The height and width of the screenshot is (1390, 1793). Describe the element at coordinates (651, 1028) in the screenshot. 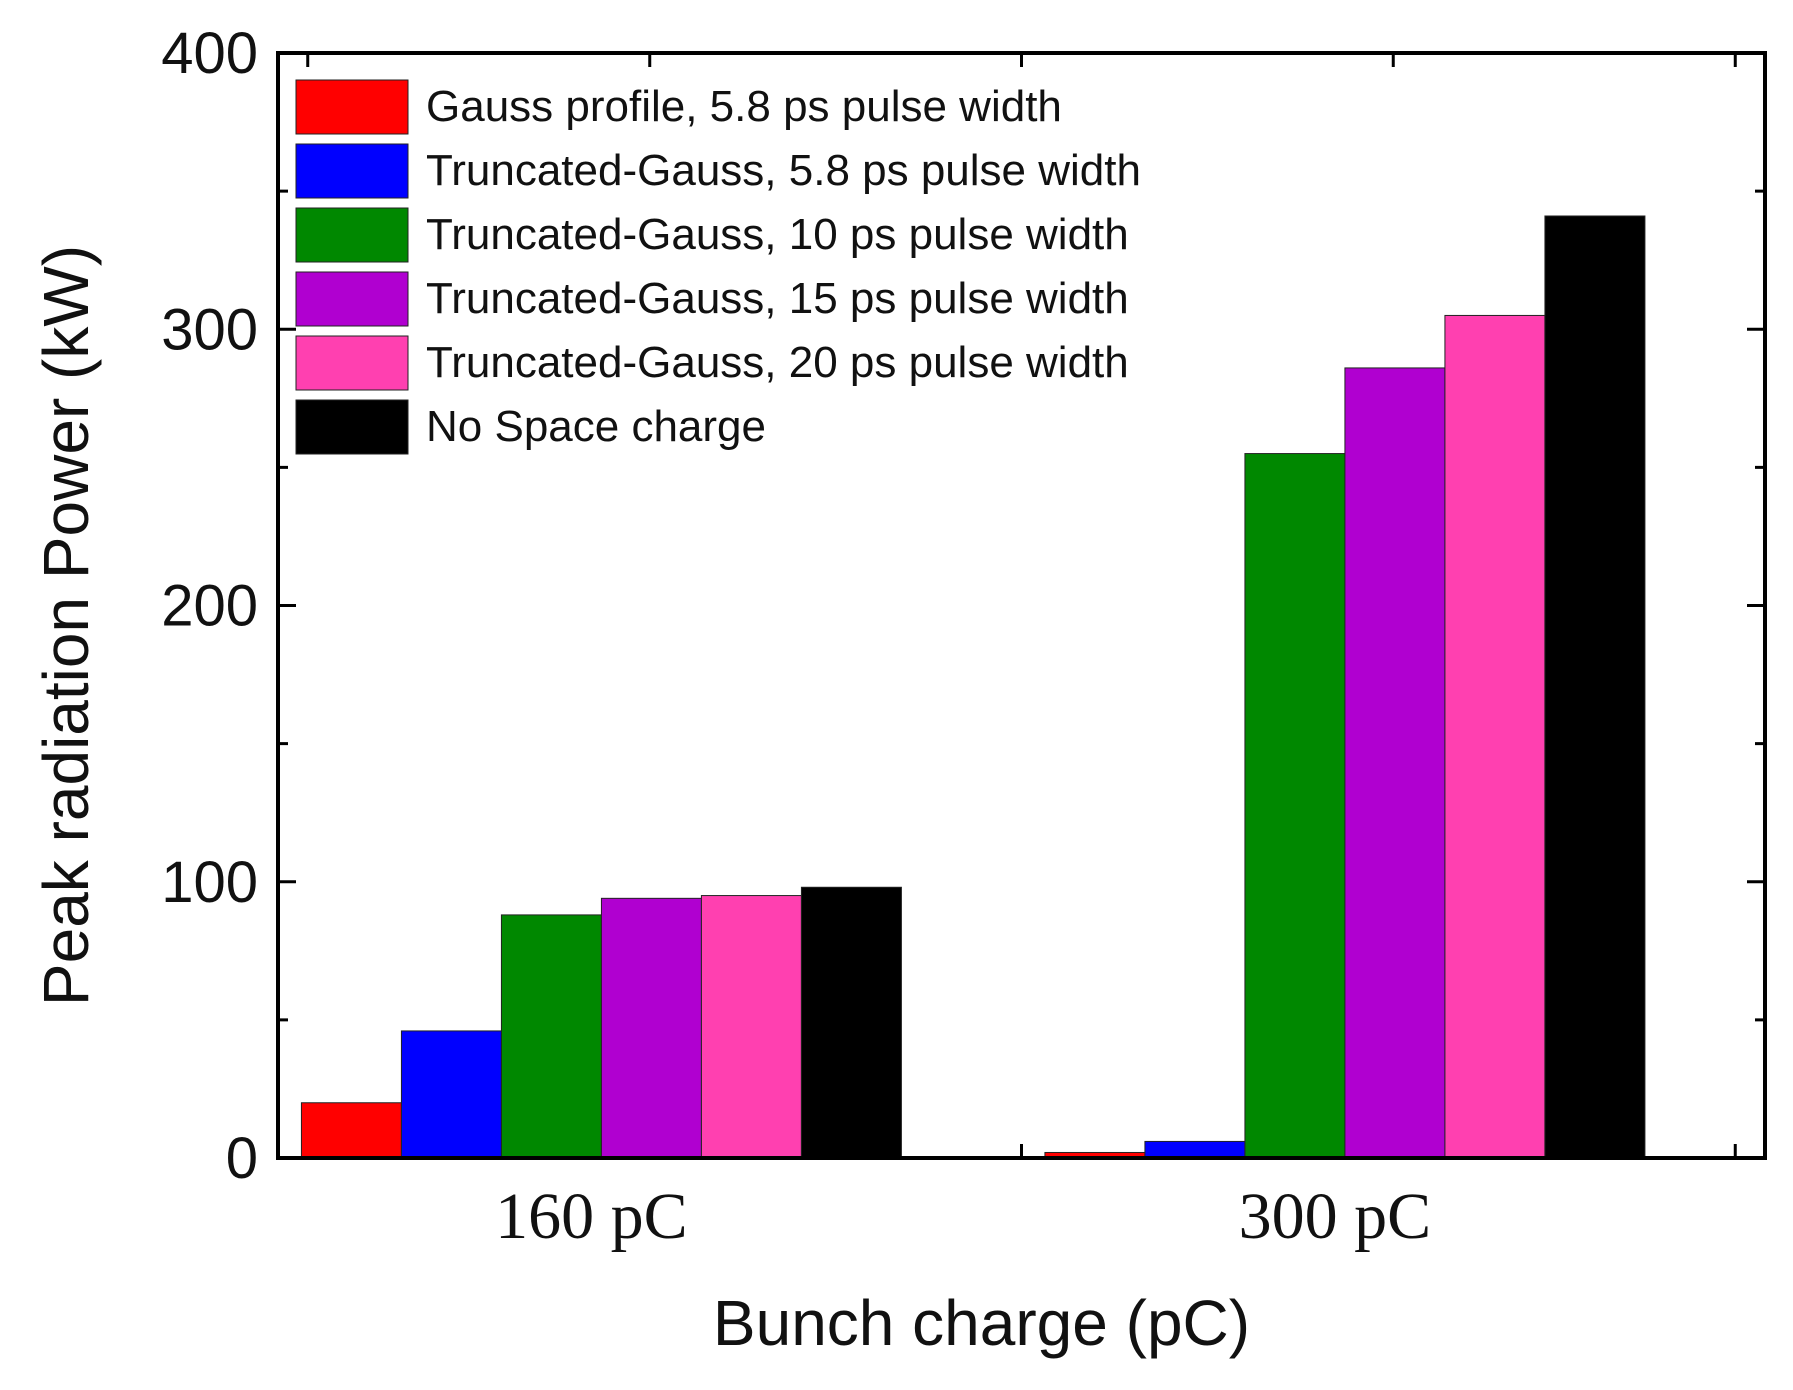

I see `bar-4-160-pC` at that location.